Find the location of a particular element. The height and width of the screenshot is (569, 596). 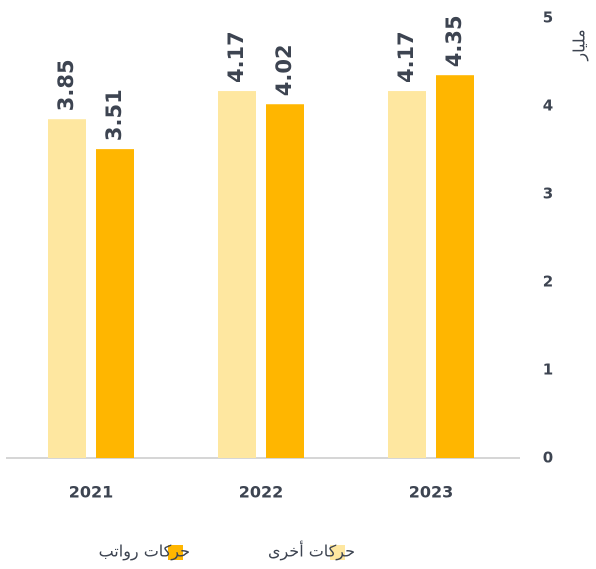

y-tick-label: 4 is located at coordinates (548, 106).